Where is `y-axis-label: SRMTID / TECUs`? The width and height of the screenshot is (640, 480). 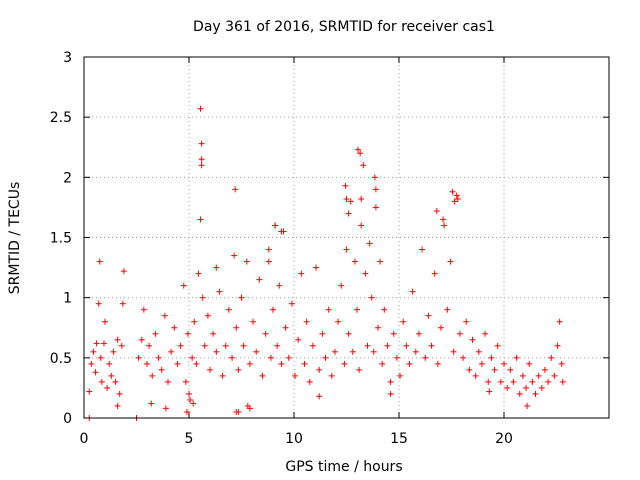
y-axis-label: SRMTID / TECUs is located at coordinates (15, 238).